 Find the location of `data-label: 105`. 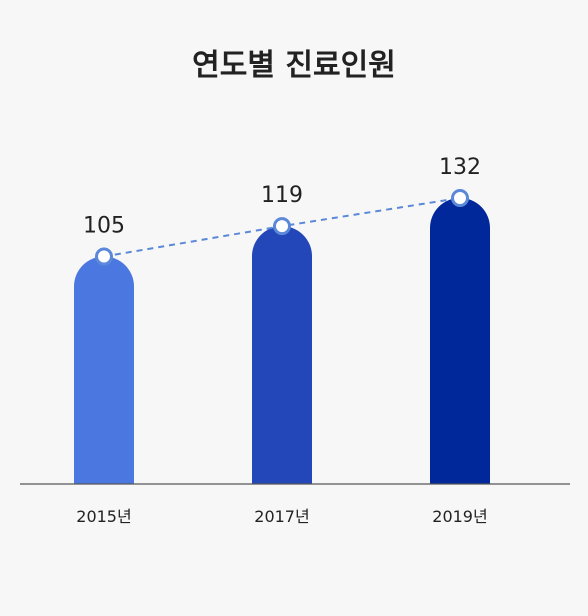

data-label: 105 is located at coordinates (104, 226).